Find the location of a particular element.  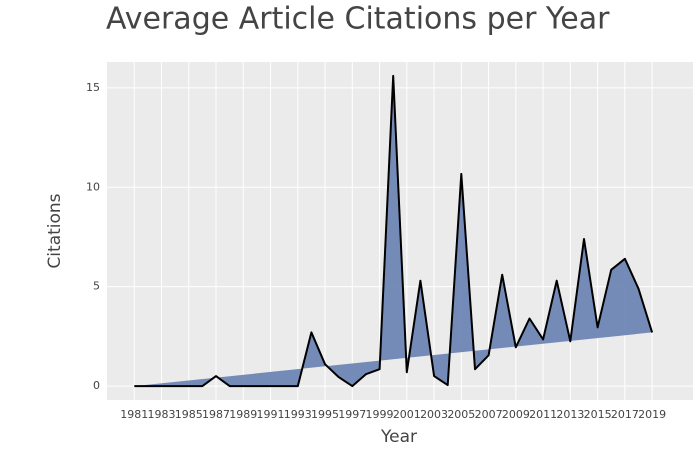

x-tick-label: 2015 is located at coordinates (598, 414).